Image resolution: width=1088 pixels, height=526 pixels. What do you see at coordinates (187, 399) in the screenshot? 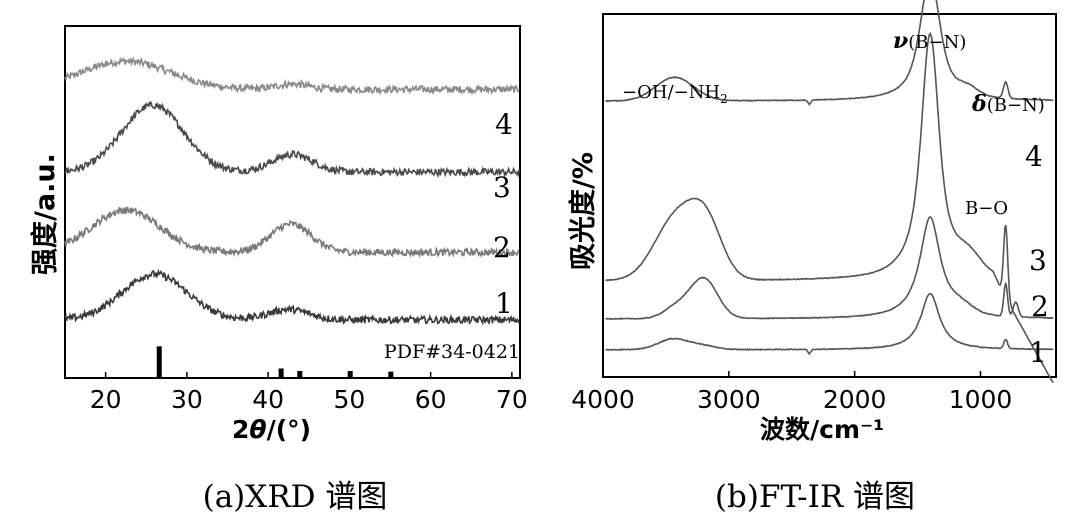
I see `xrd-x-tick-label-30: 30` at bounding box center [187, 399].